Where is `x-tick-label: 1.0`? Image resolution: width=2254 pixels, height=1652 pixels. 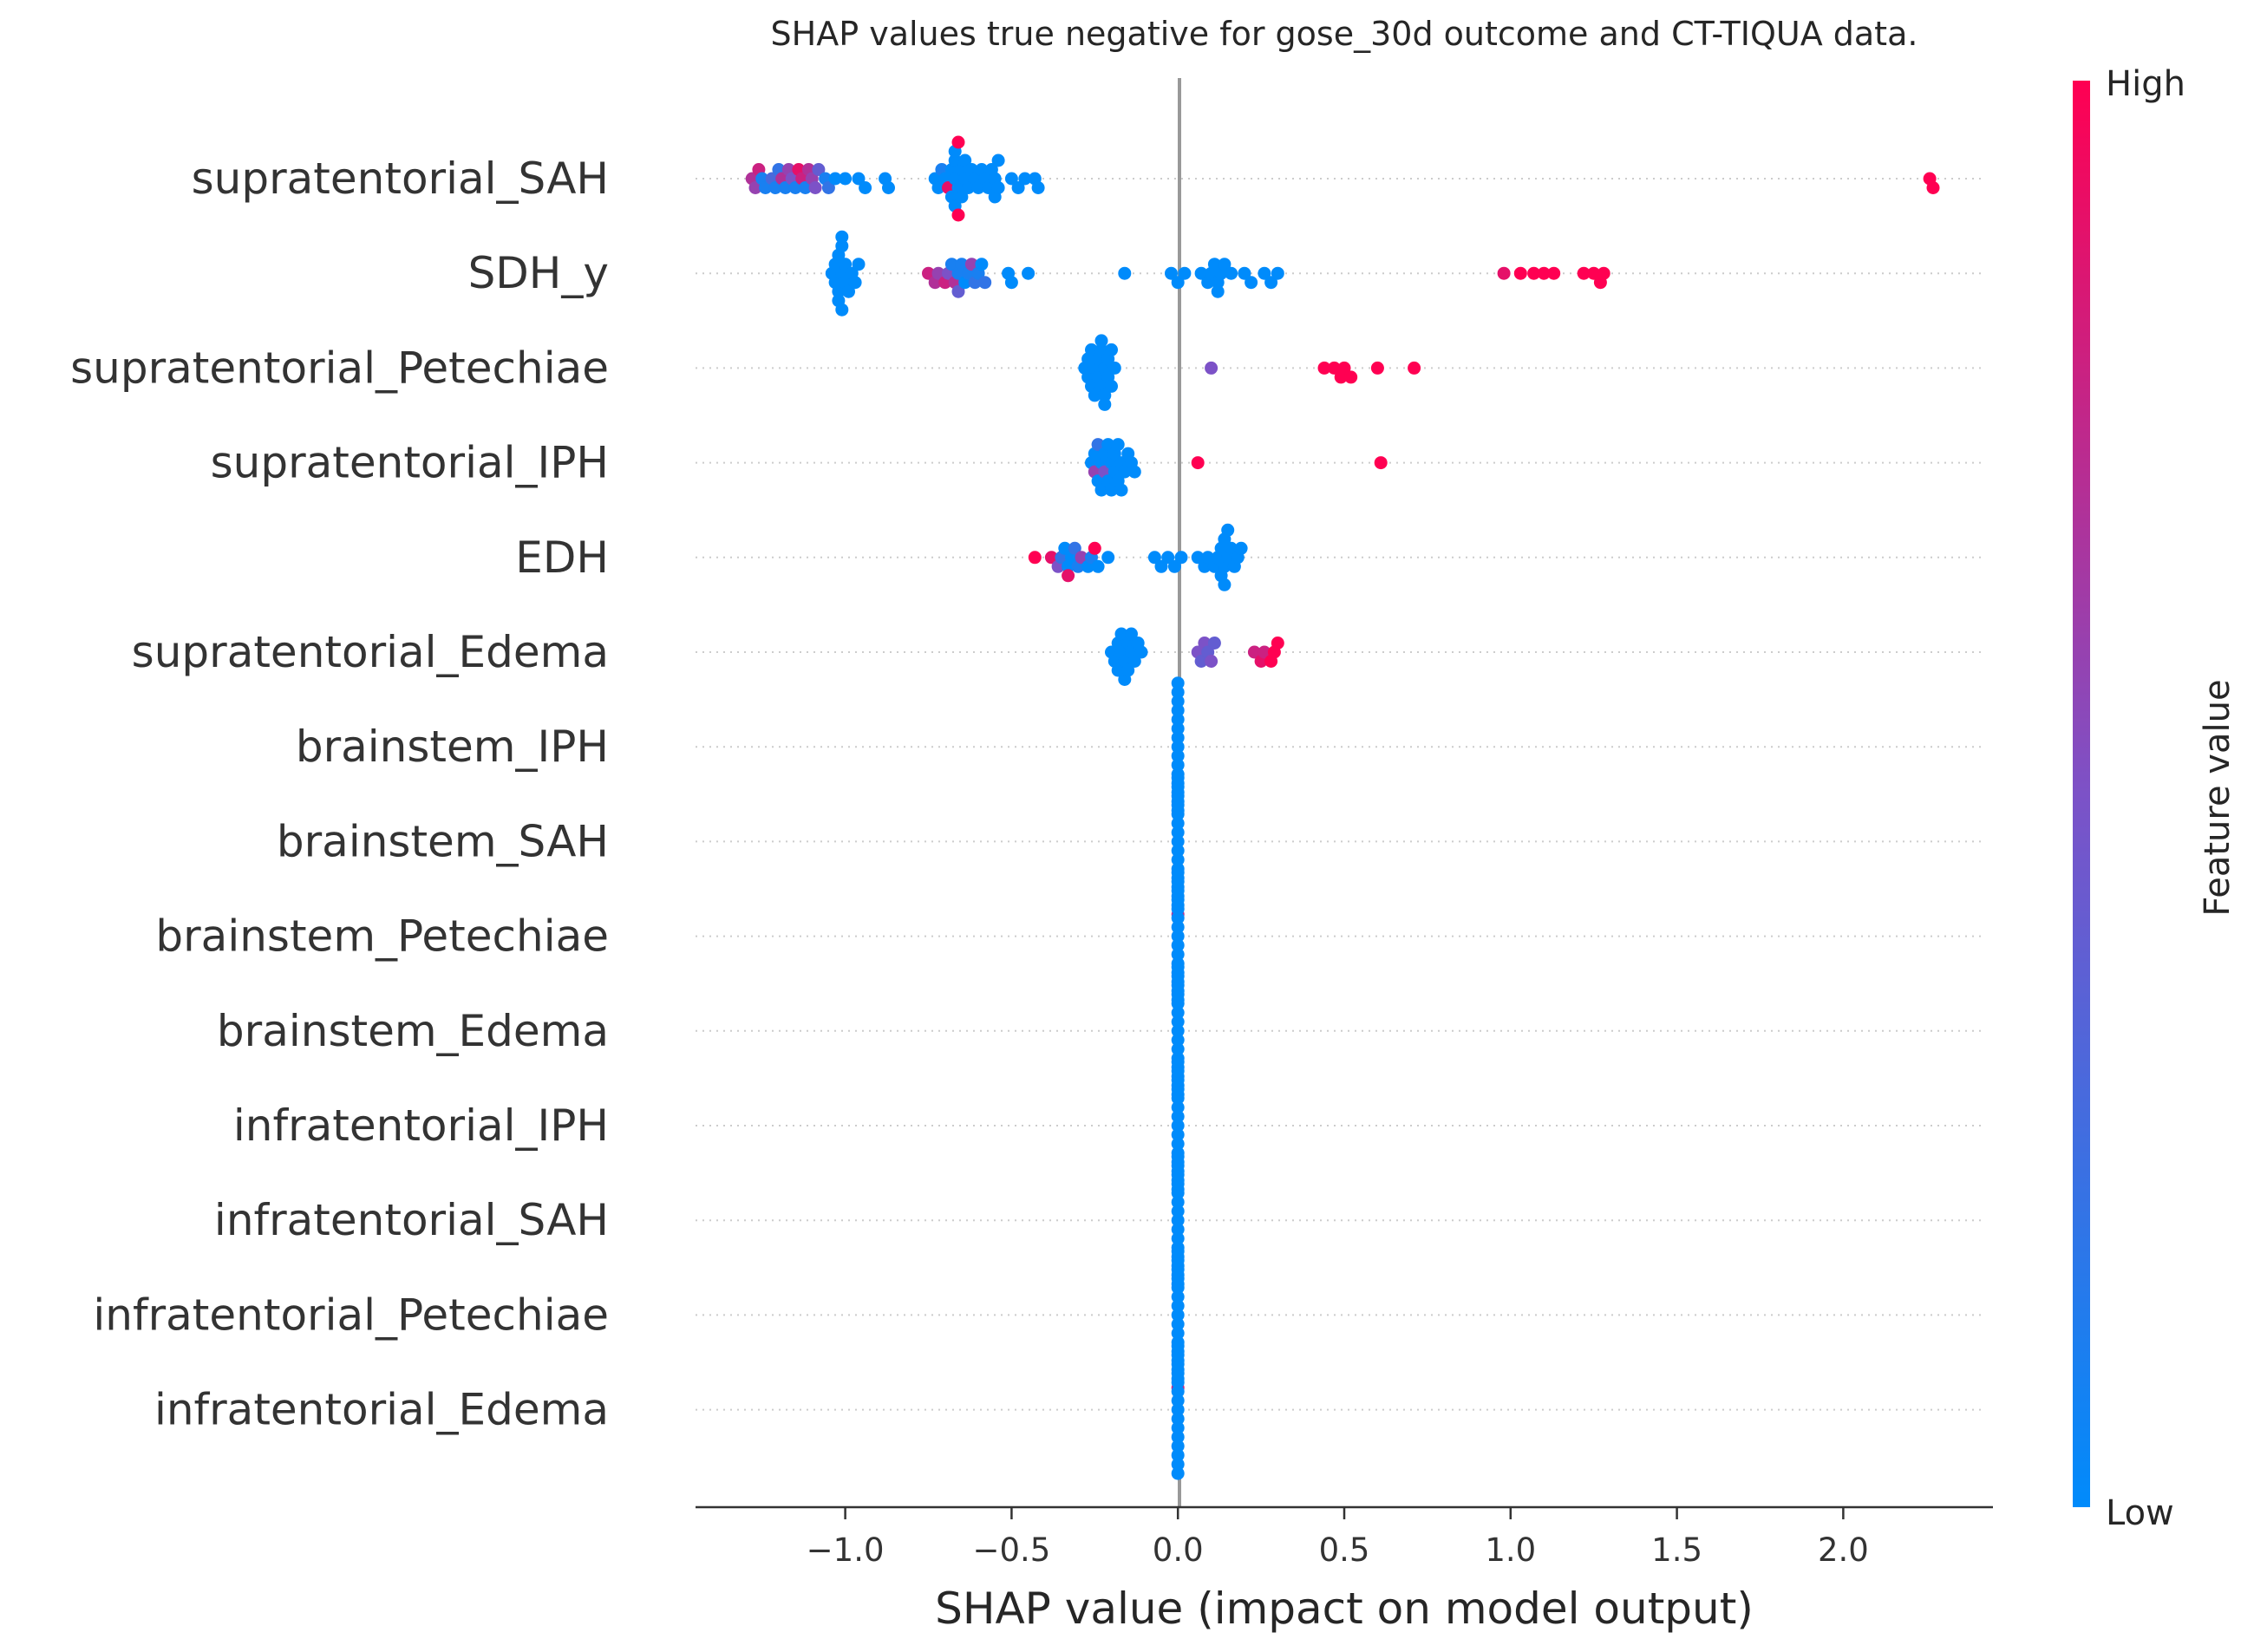 x-tick-label: 1.0 is located at coordinates (1511, 1550).